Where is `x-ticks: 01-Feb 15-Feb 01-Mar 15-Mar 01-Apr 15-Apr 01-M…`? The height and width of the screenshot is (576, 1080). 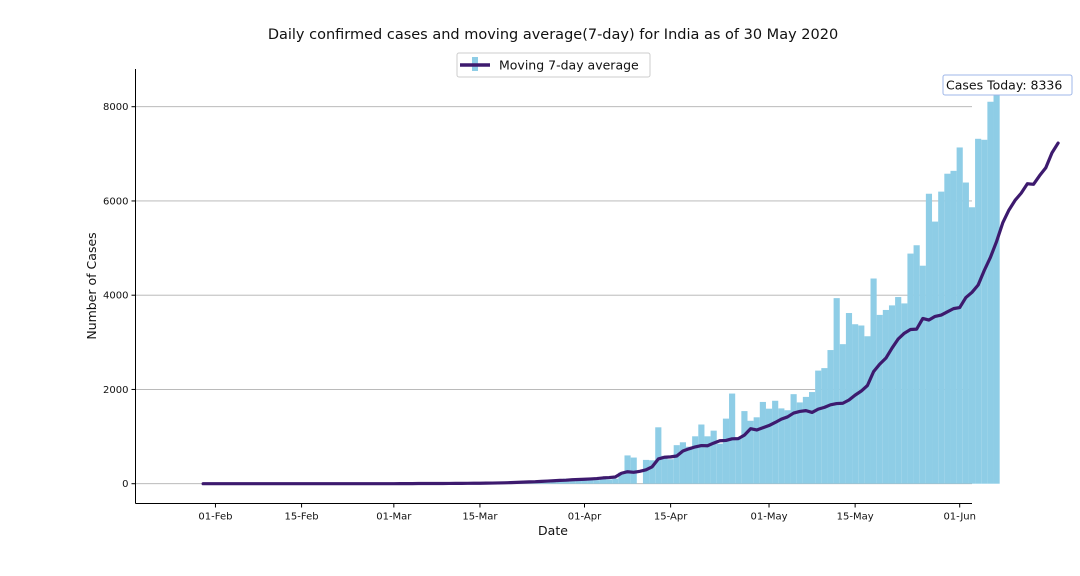
x-ticks: 01-Feb 15-Feb 01-Mar 15-Mar 01-Apr 15-Apr 01-M… is located at coordinates (587, 513).